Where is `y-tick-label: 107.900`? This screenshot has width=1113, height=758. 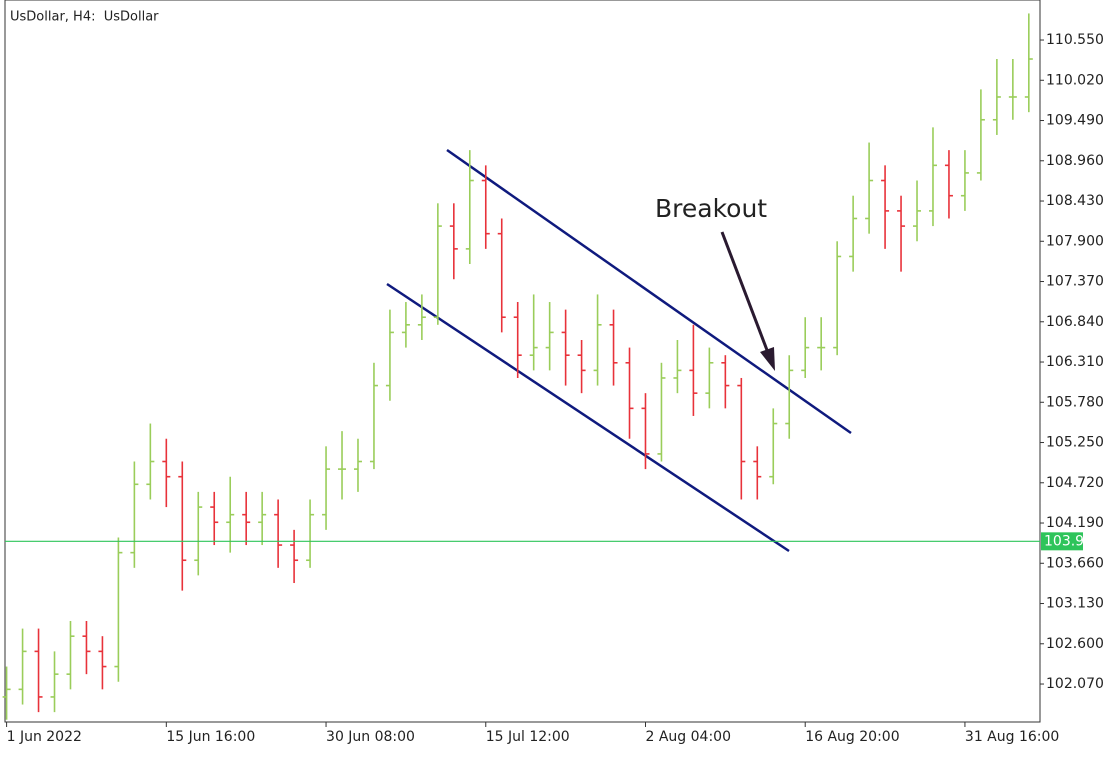 y-tick-label: 107.900 is located at coordinates (1075, 241).